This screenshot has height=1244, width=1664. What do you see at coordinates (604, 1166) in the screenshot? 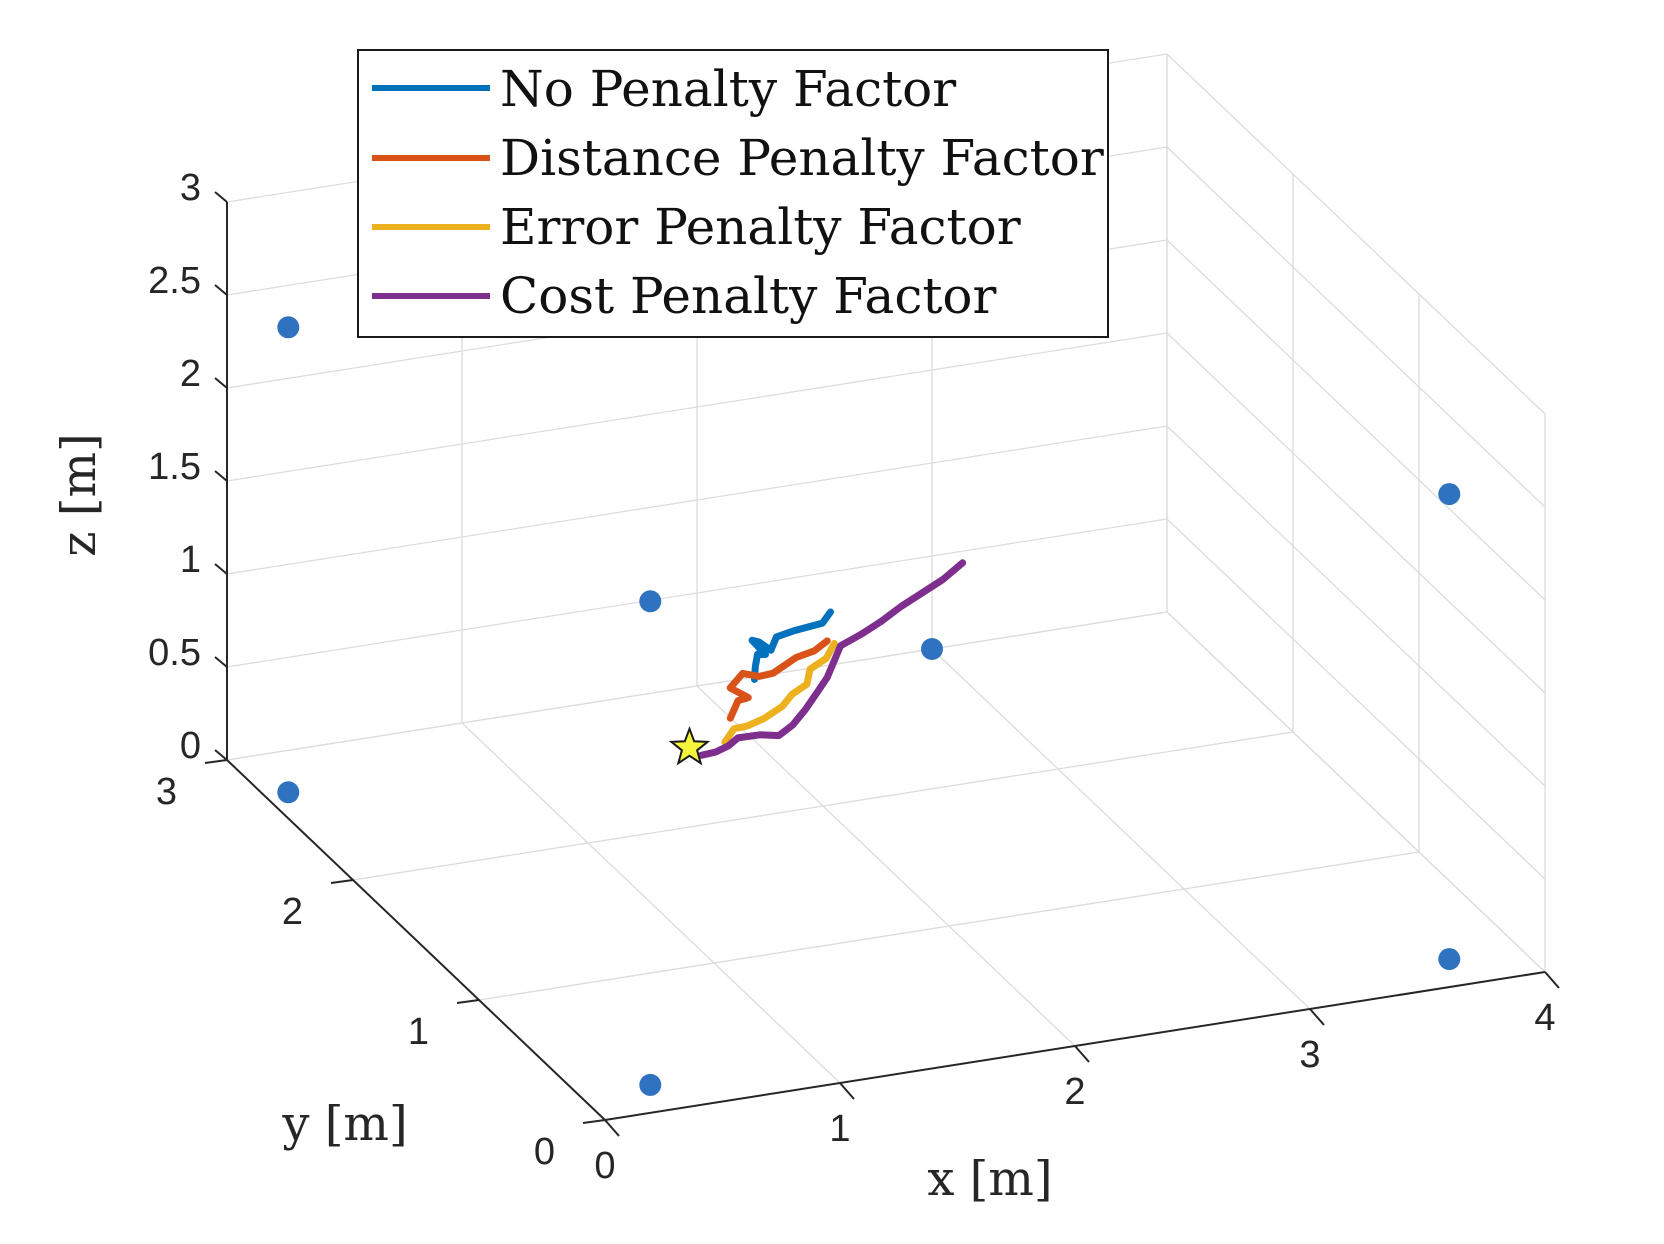
I see `x-tick-label: 0` at bounding box center [604, 1166].